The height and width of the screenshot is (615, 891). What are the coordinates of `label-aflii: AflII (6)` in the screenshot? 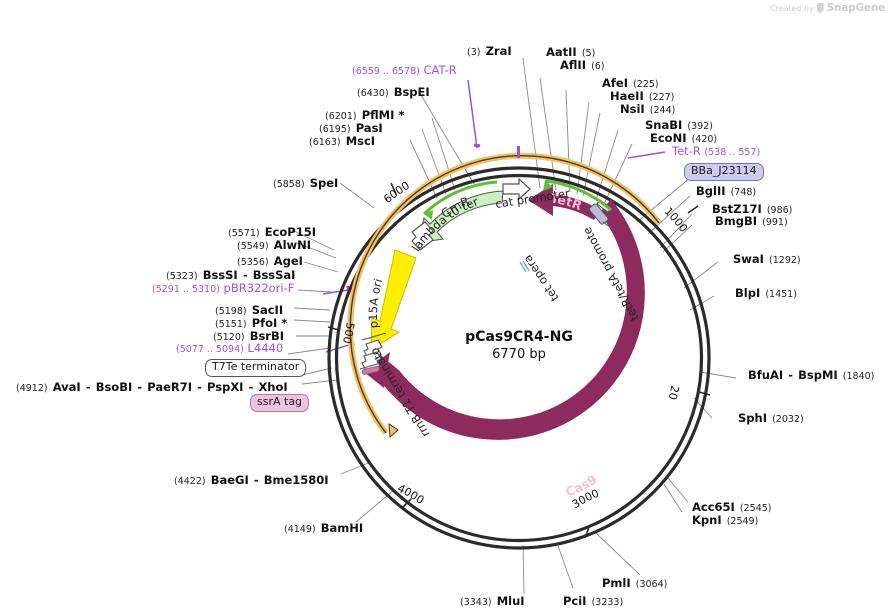 It's located at (582, 65).